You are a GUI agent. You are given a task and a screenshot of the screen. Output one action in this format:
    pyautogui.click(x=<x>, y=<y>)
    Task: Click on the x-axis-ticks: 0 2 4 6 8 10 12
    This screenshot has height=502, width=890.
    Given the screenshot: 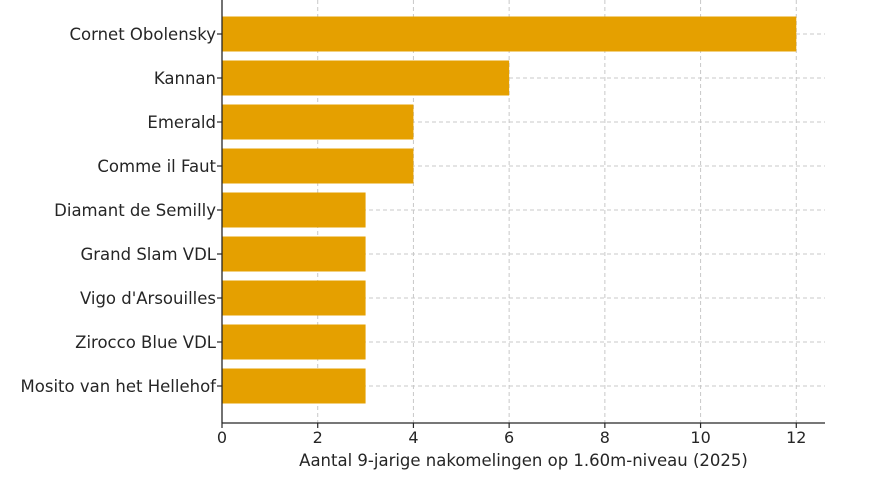 What is the action you would take?
    pyautogui.click(x=511, y=435)
    